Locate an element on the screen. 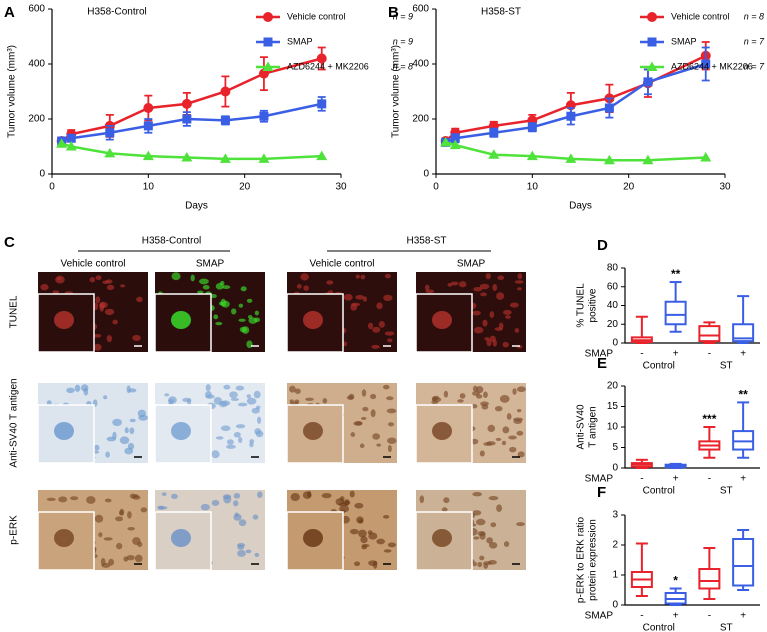 This screenshot has width=767, height=632. legend-label: SMAP is located at coordinates (684, 41).